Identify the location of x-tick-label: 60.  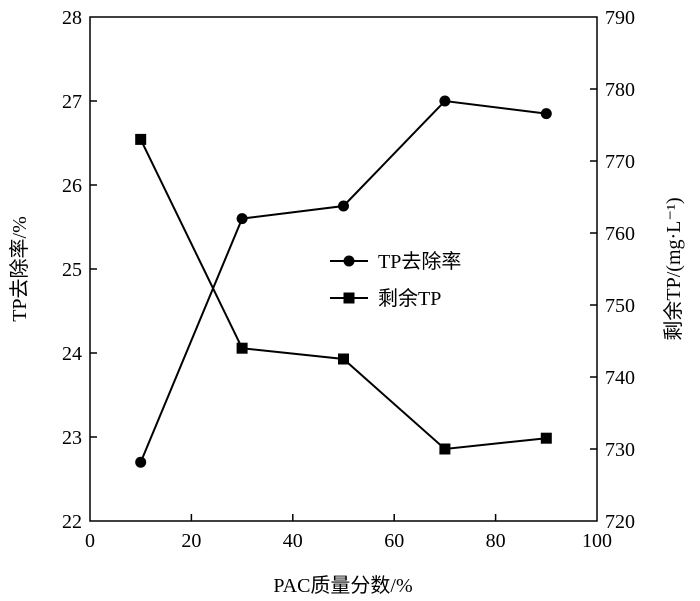
(394, 541).